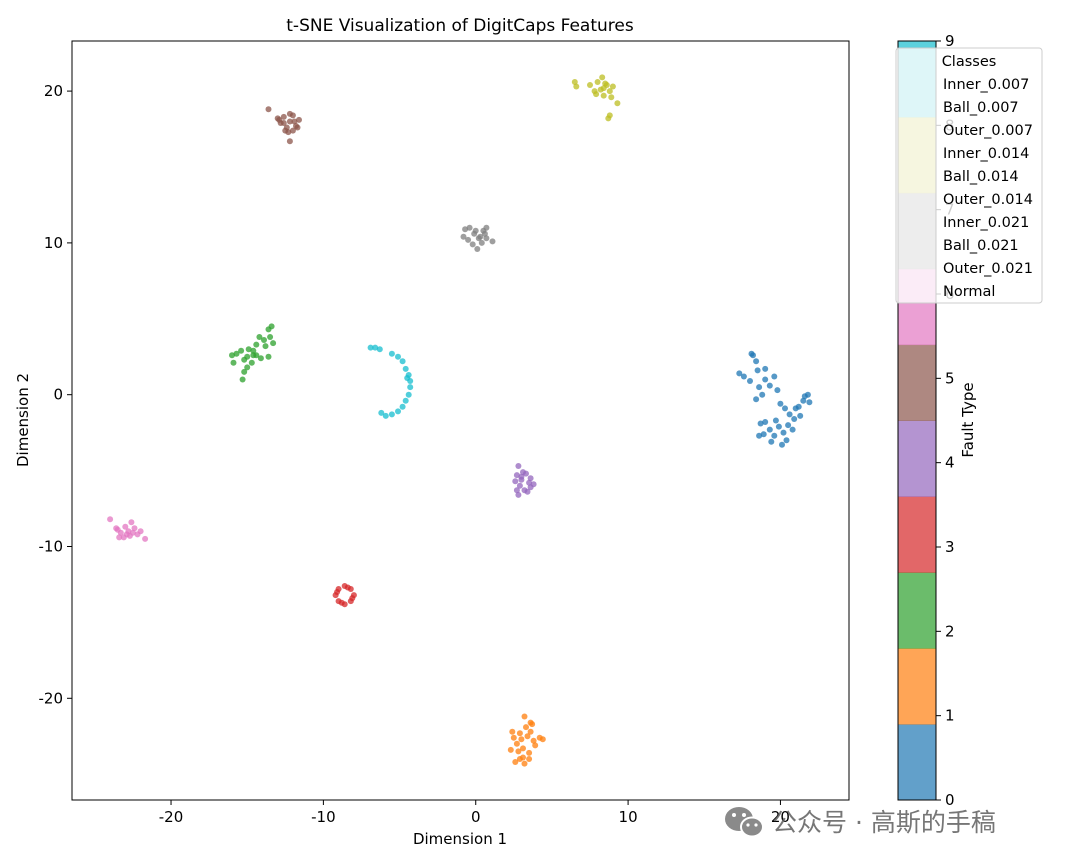 The width and height of the screenshot is (1080, 864). I want to click on x-tick-label: -10, so click(323, 817).